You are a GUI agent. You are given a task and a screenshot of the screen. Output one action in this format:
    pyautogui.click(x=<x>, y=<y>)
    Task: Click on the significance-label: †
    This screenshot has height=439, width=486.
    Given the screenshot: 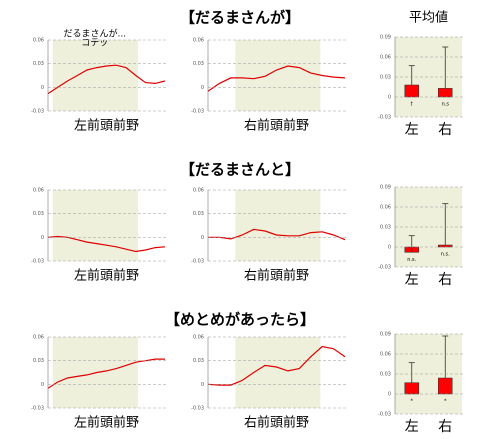 What is the action you would take?
    pyautogui.click(x=412, y=105)
    